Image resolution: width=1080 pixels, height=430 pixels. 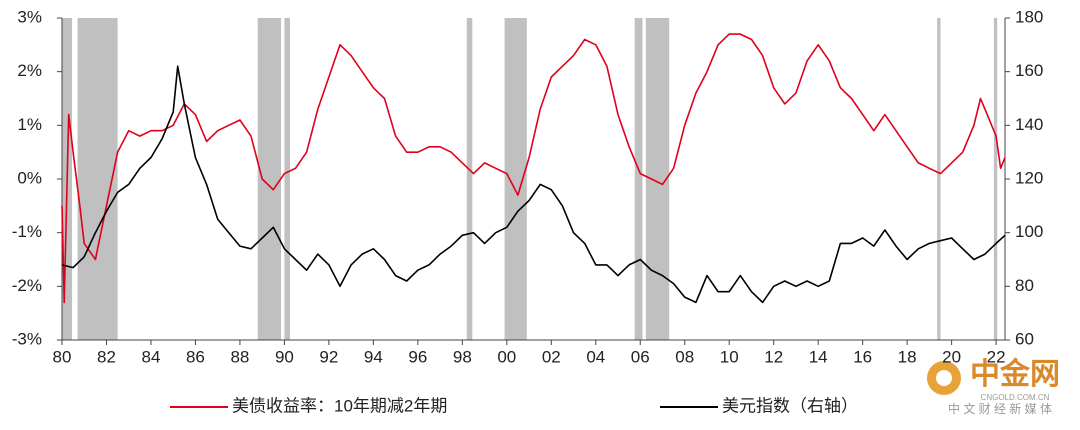 I want to click on watermark: 中金网 CNGOLD.COM.CN 中 文 财 经 新 媒 体, so click(x=993, y=386).